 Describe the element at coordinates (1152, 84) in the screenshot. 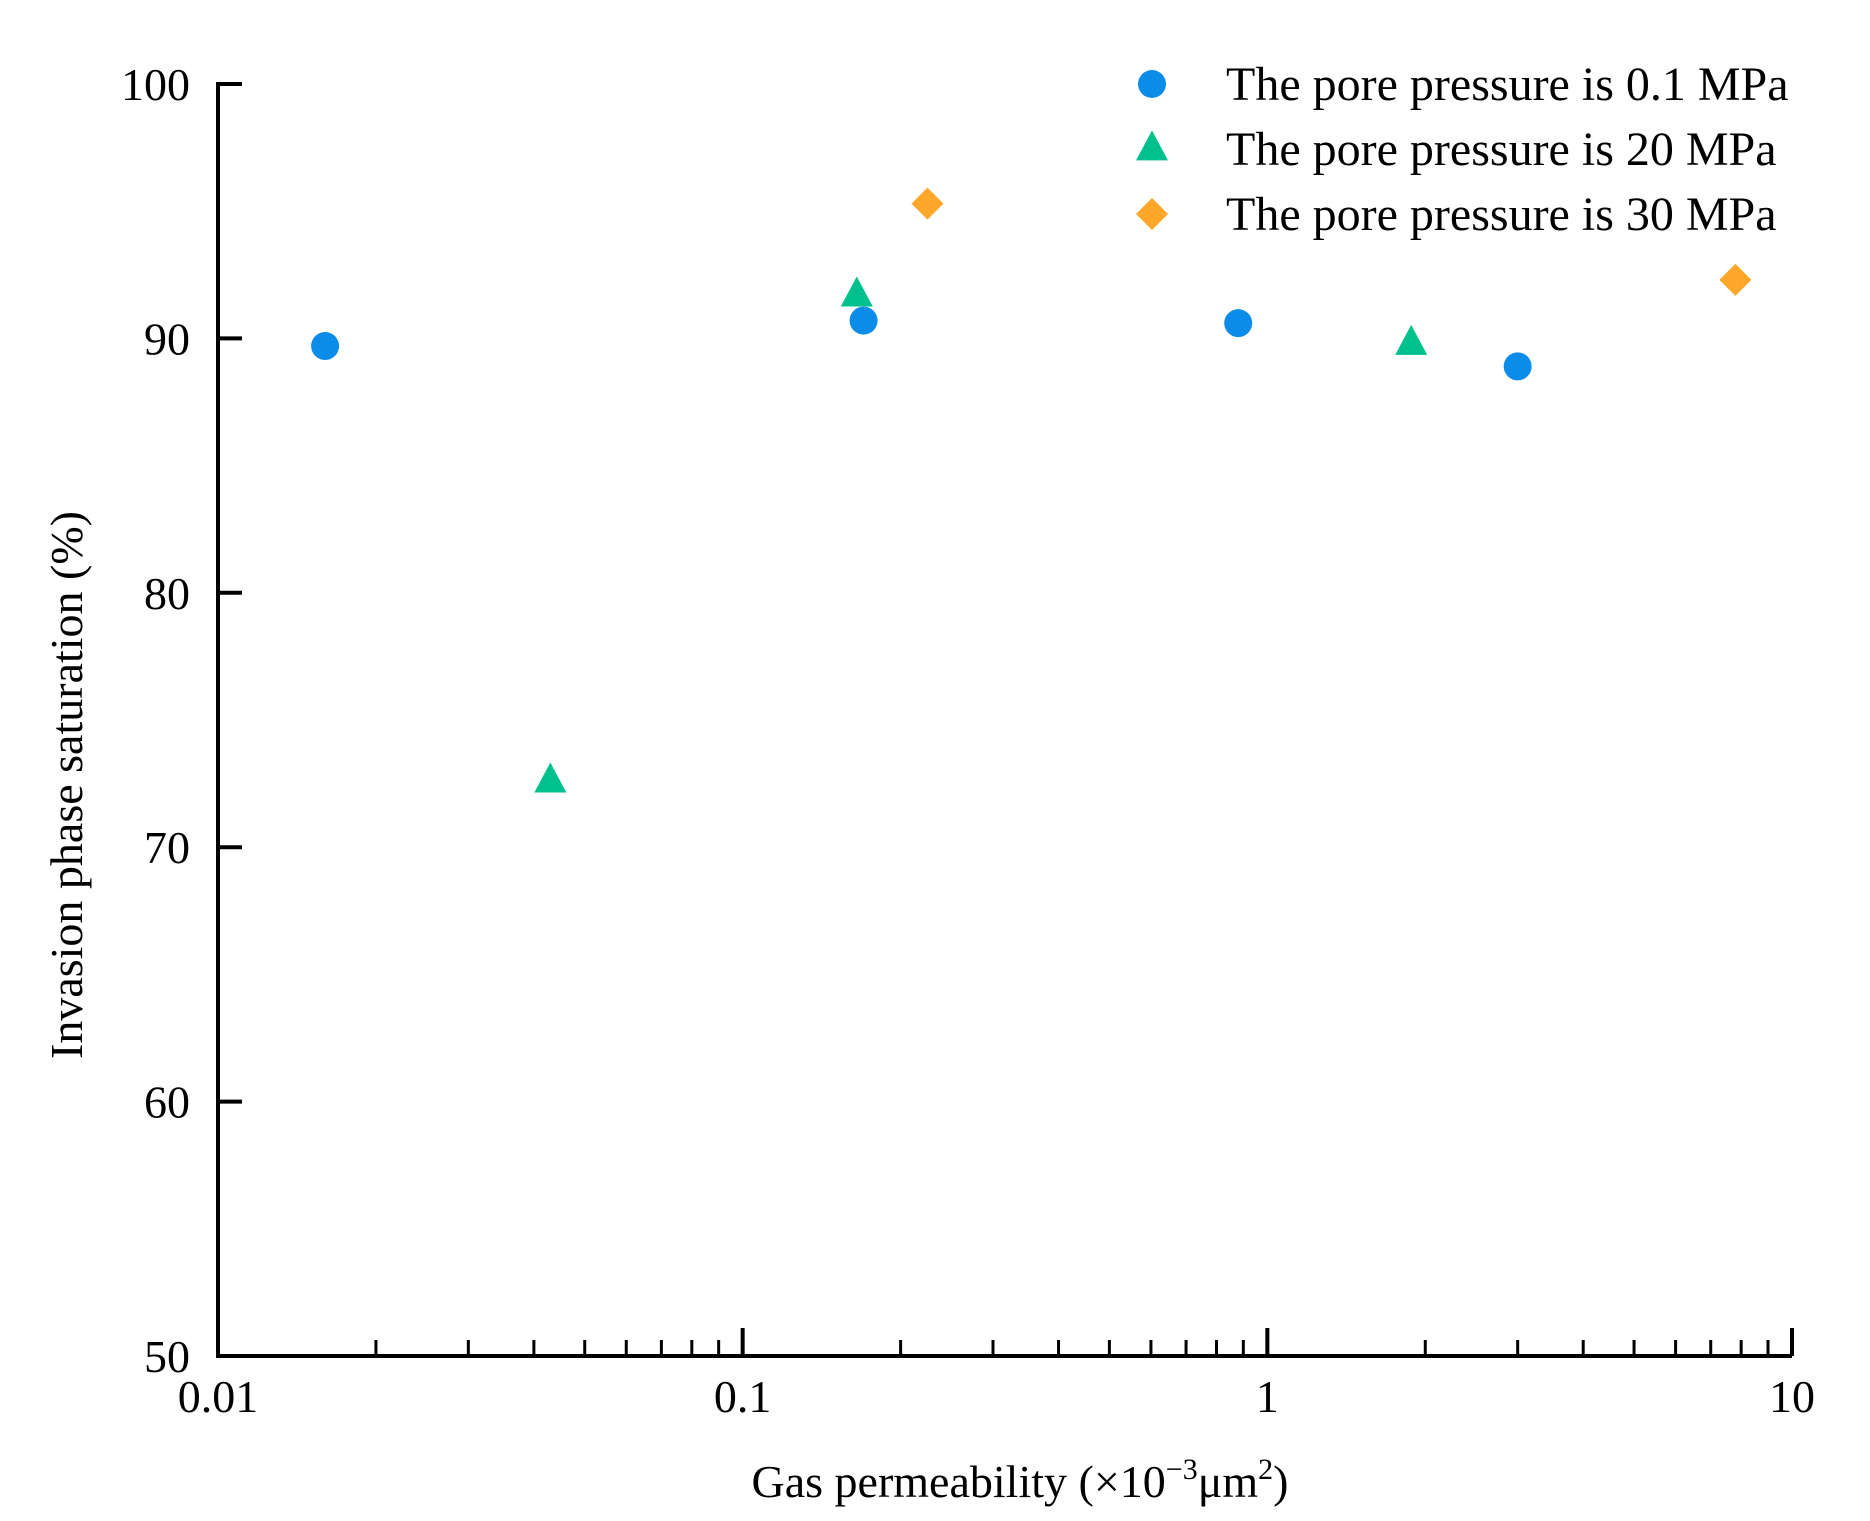

I see `legend-marker-circle` at that location.